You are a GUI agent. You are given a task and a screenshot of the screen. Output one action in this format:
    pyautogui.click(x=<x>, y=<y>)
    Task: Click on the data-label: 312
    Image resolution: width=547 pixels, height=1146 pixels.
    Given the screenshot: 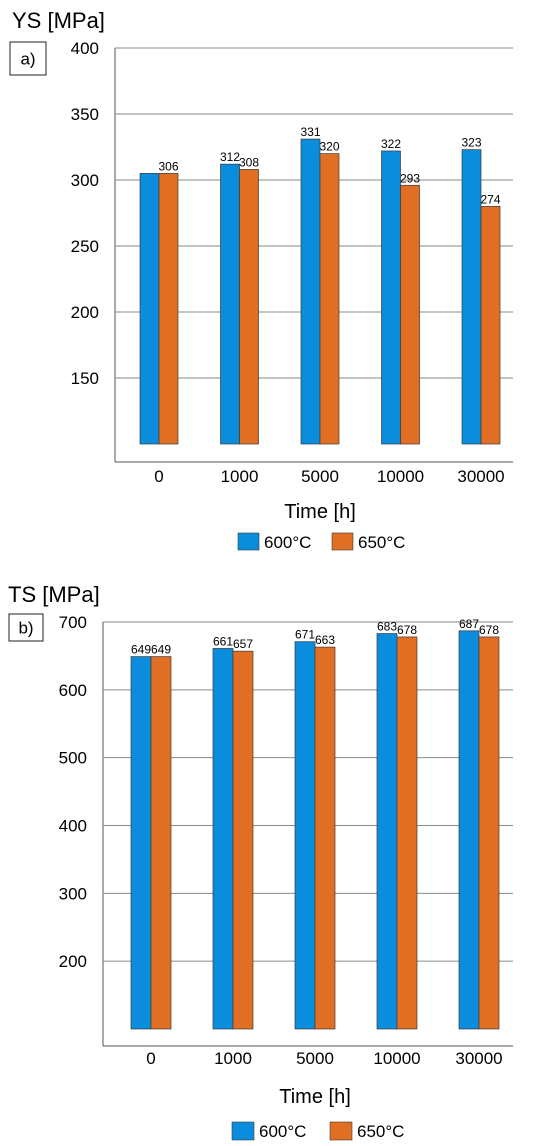 What is the action you would take?
    pyautogui.click(x=230, y=157)
    